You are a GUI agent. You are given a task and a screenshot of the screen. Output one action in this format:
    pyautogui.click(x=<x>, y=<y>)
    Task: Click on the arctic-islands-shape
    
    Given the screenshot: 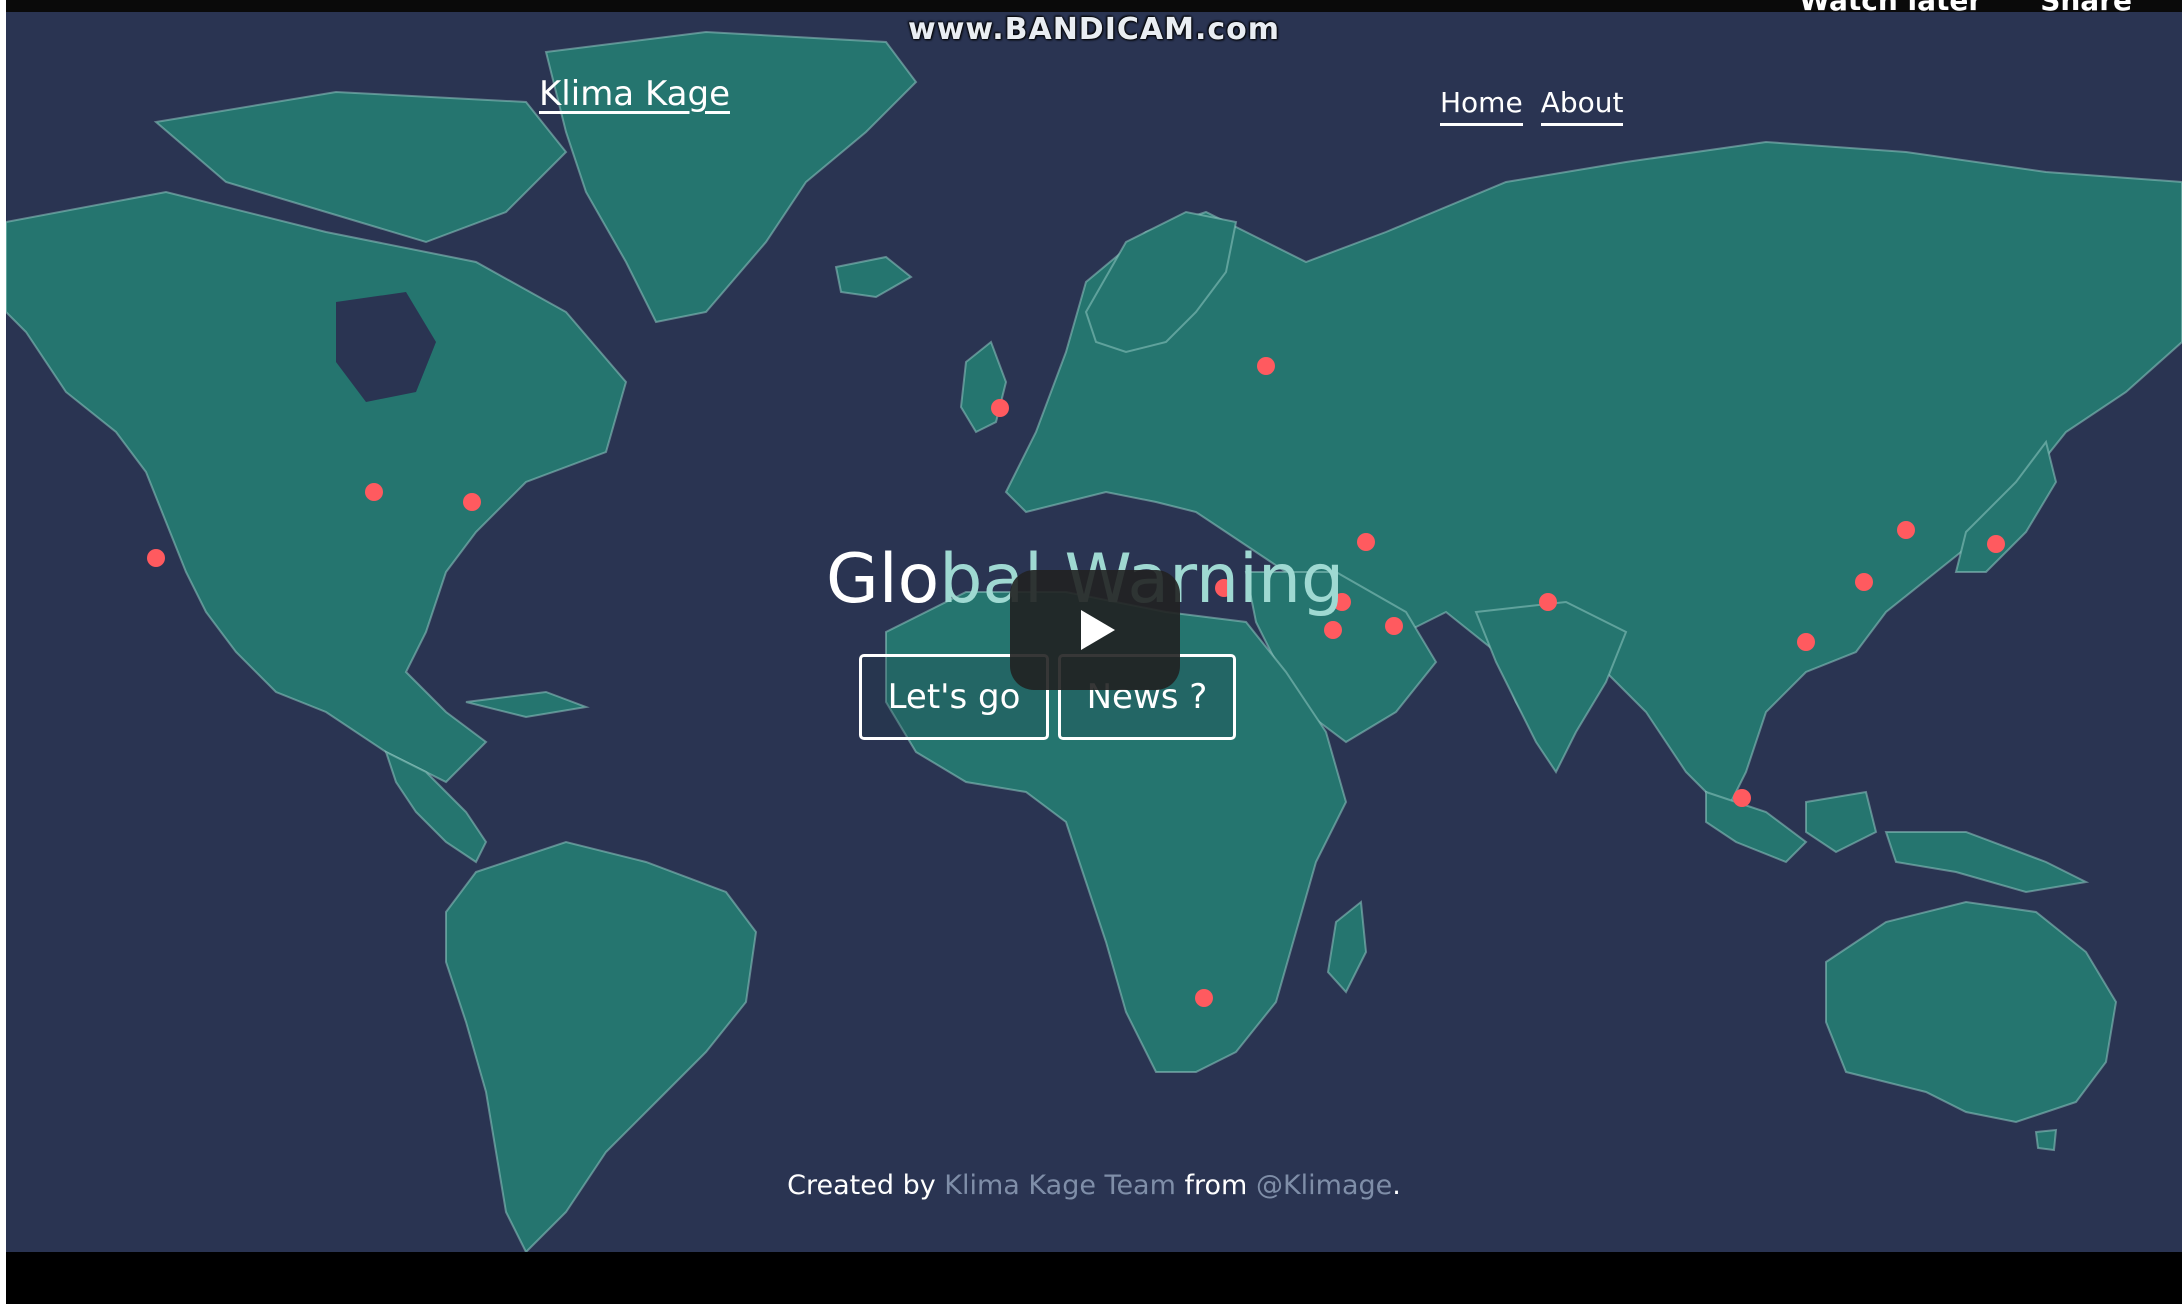 What is the action you would take?
    pyautogui.click(x=360, y=167)
    